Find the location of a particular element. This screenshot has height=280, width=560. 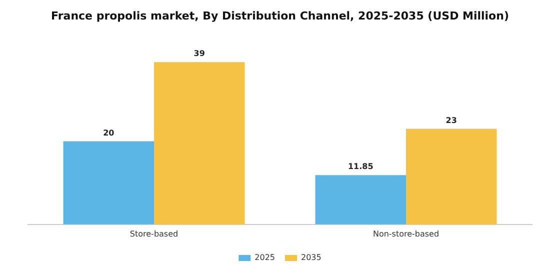

data-label: 11.85 is located at coordinates (361, 167).